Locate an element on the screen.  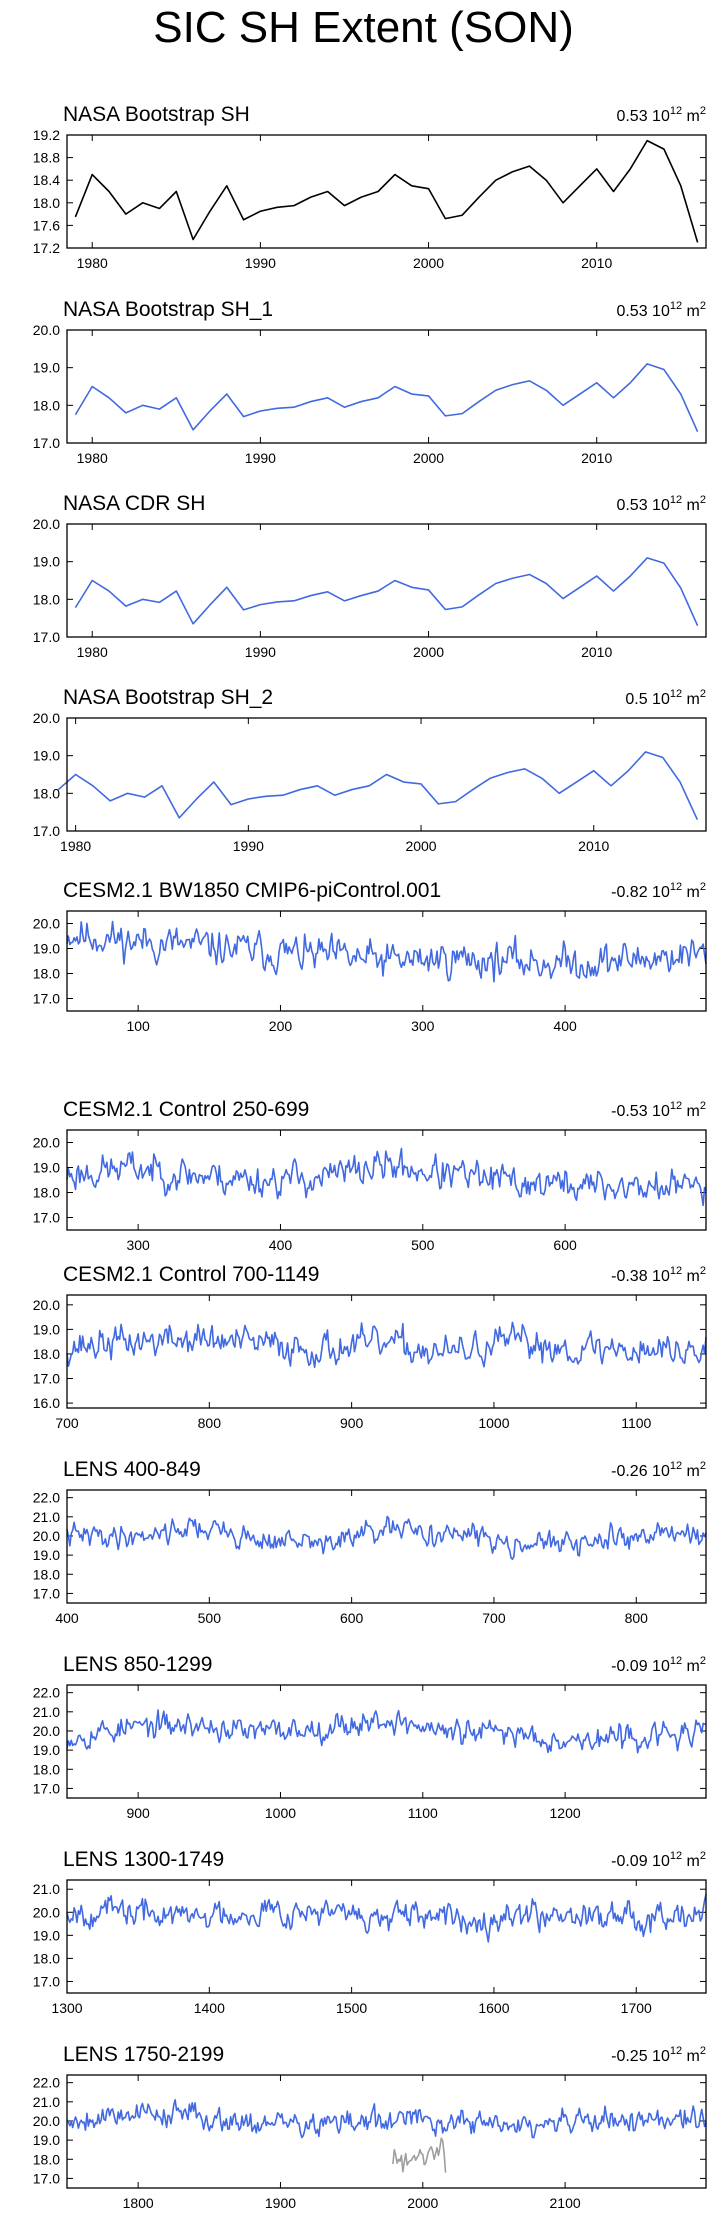
x-tick-label: 1300 is located at coordinates (66, 2008).